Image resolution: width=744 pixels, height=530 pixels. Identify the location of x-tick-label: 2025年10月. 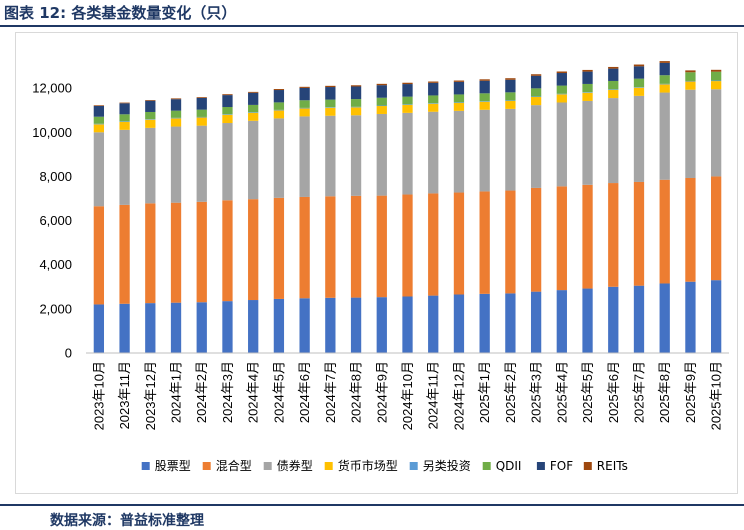
(716, 395).